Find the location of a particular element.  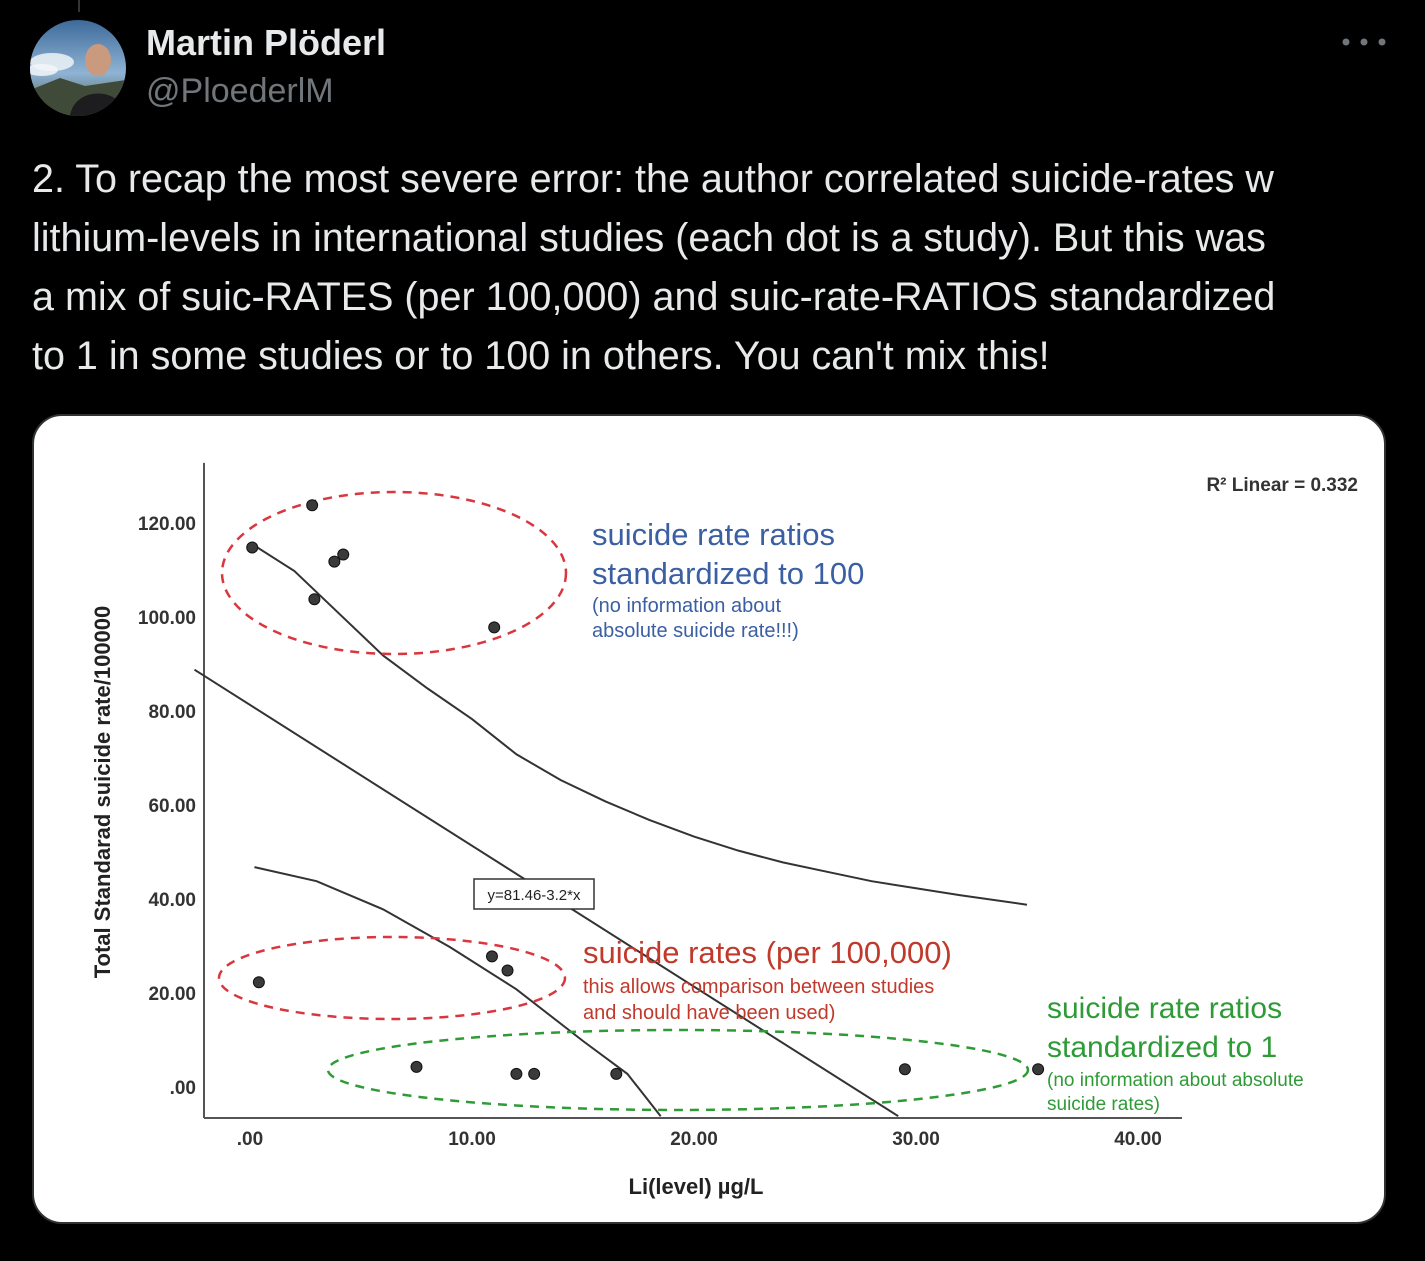

x-tick-label: 30.00 is located at coordinates (916, 1139).